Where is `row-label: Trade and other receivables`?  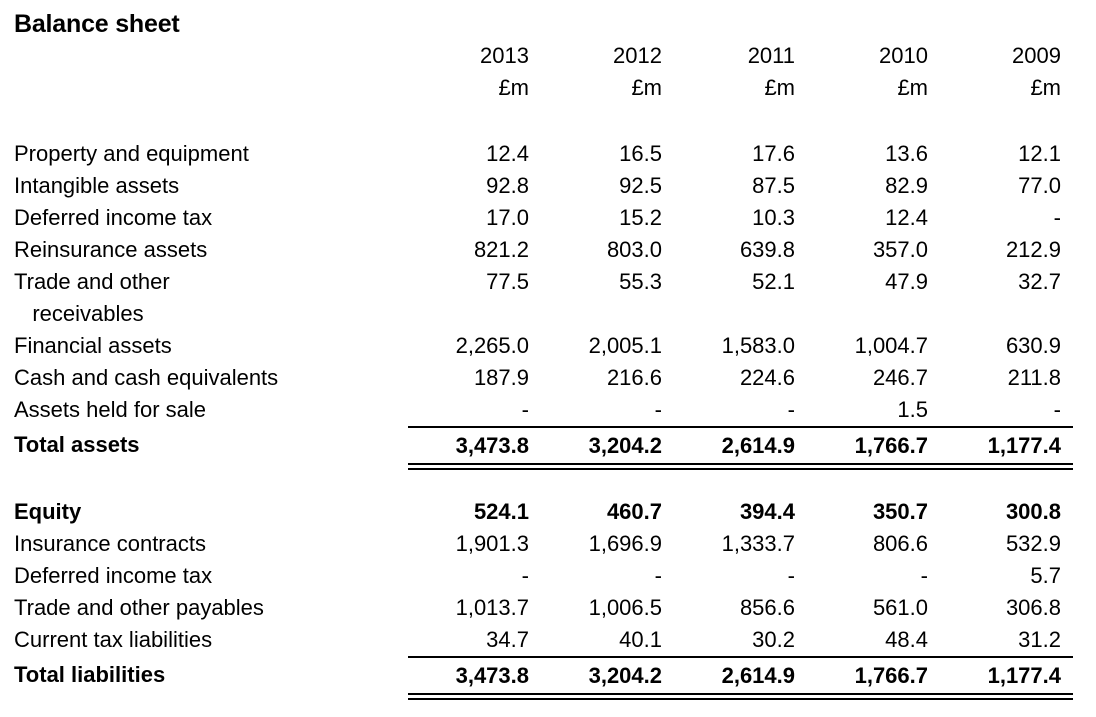 row-label: Trade and other receivables is located at coordinates (92, 297).